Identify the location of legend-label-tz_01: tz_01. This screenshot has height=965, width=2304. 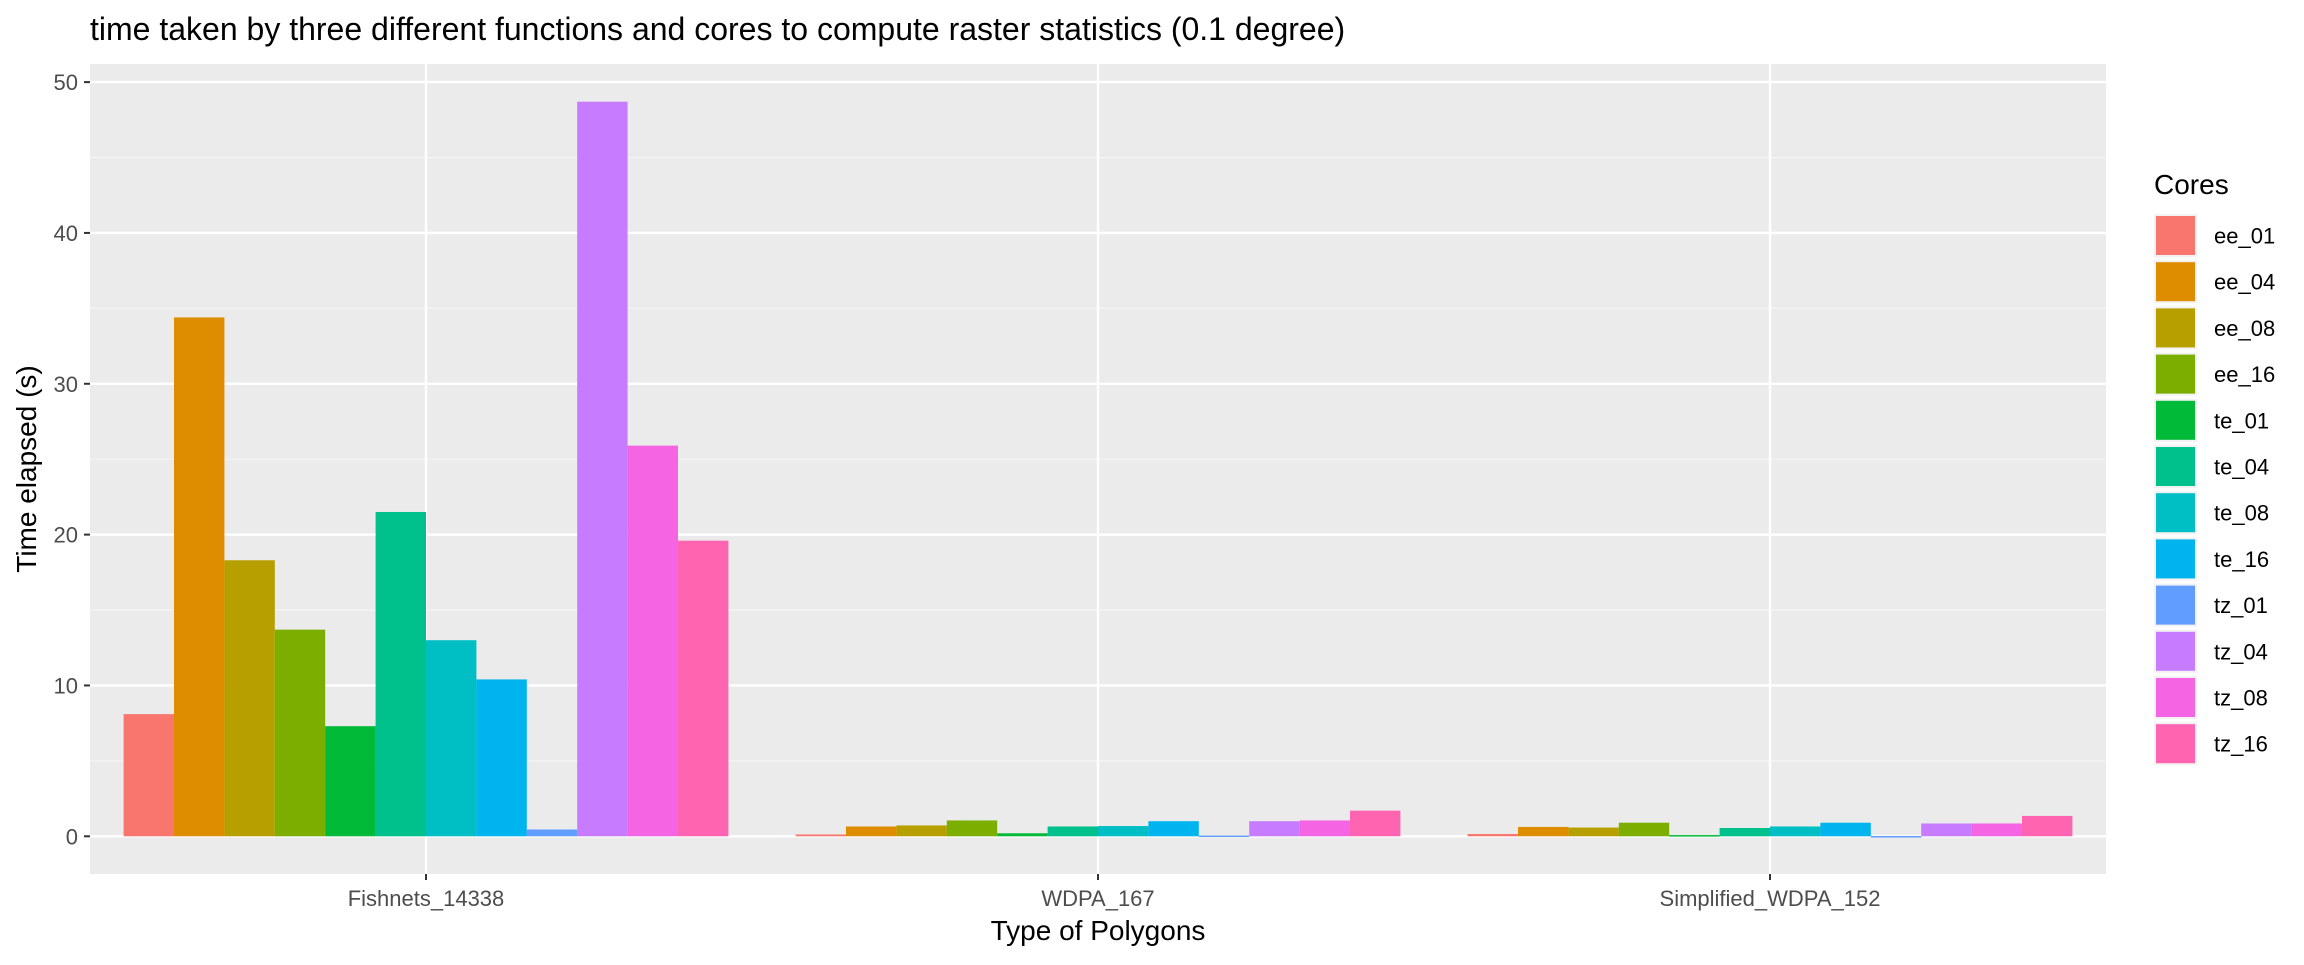
(2241, 605).